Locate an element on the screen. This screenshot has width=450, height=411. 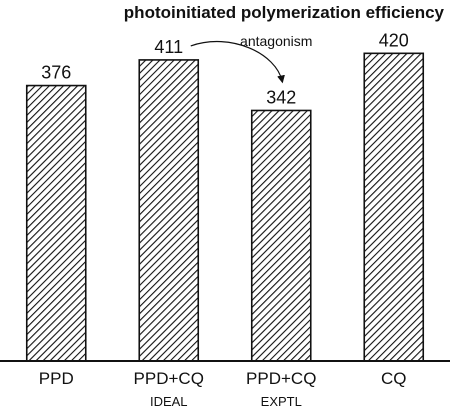
ticks-layer: PPD PPD+CQ IDEAL PPD+CQ EXPTL CQ is located at coordinates (223, 389).